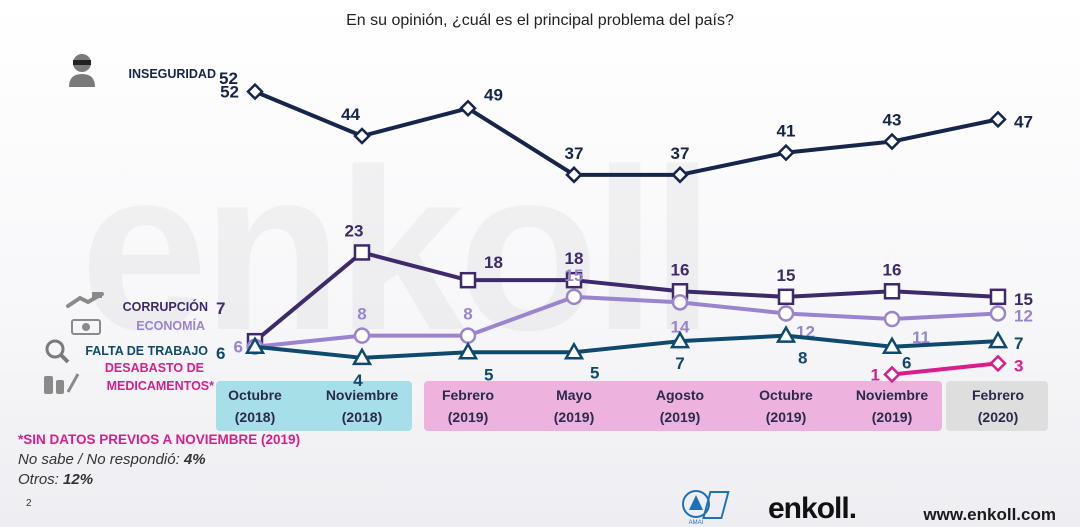  Describe the element at coordinates (574, 395) in the screenshot. I see `x-tick-label: Mayo` at that location.